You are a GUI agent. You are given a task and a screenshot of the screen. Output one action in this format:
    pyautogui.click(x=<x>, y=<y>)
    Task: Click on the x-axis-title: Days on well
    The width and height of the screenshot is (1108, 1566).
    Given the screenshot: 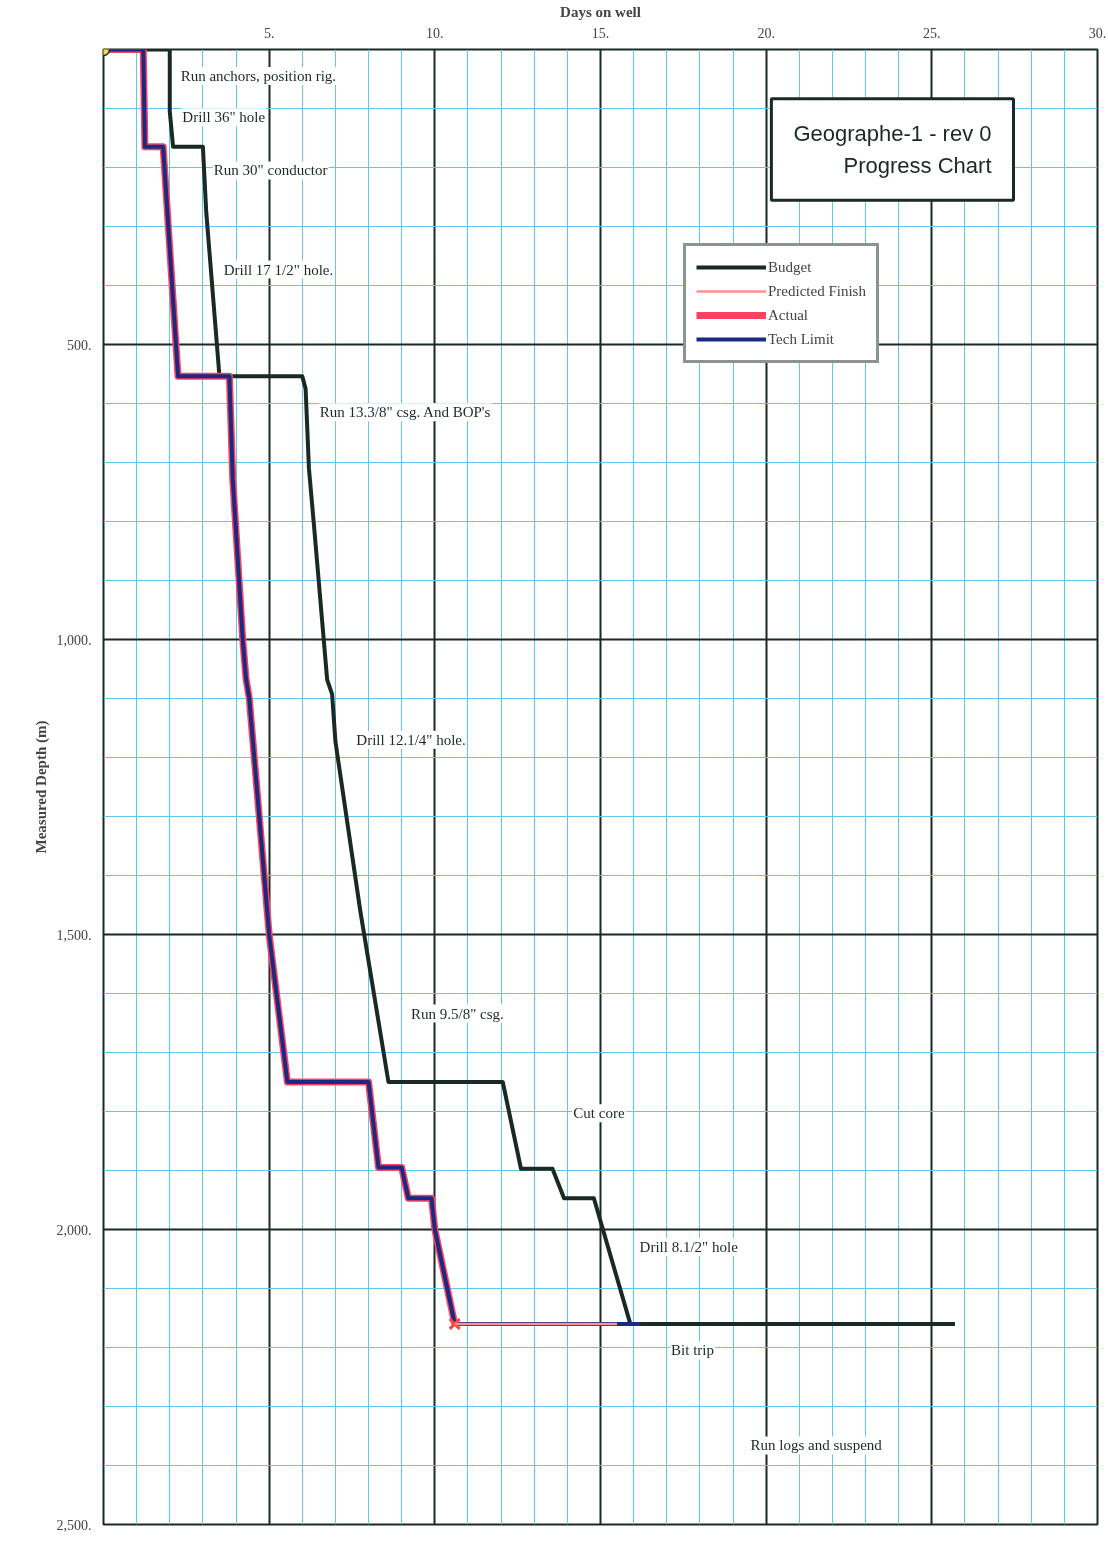 What is the action you would take?
    pyautogui.click(x=600, y=11)
    